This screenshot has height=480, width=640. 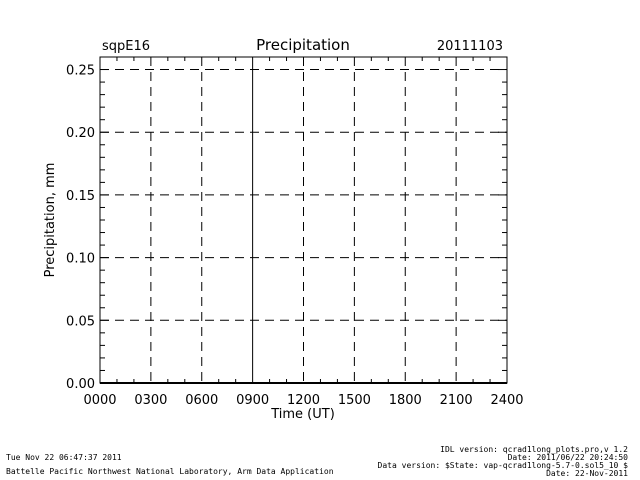 What do you see at coordinates (470, 46) in the screenshot?
I see `date-label: 20111103` at bounding box center [470, 46].